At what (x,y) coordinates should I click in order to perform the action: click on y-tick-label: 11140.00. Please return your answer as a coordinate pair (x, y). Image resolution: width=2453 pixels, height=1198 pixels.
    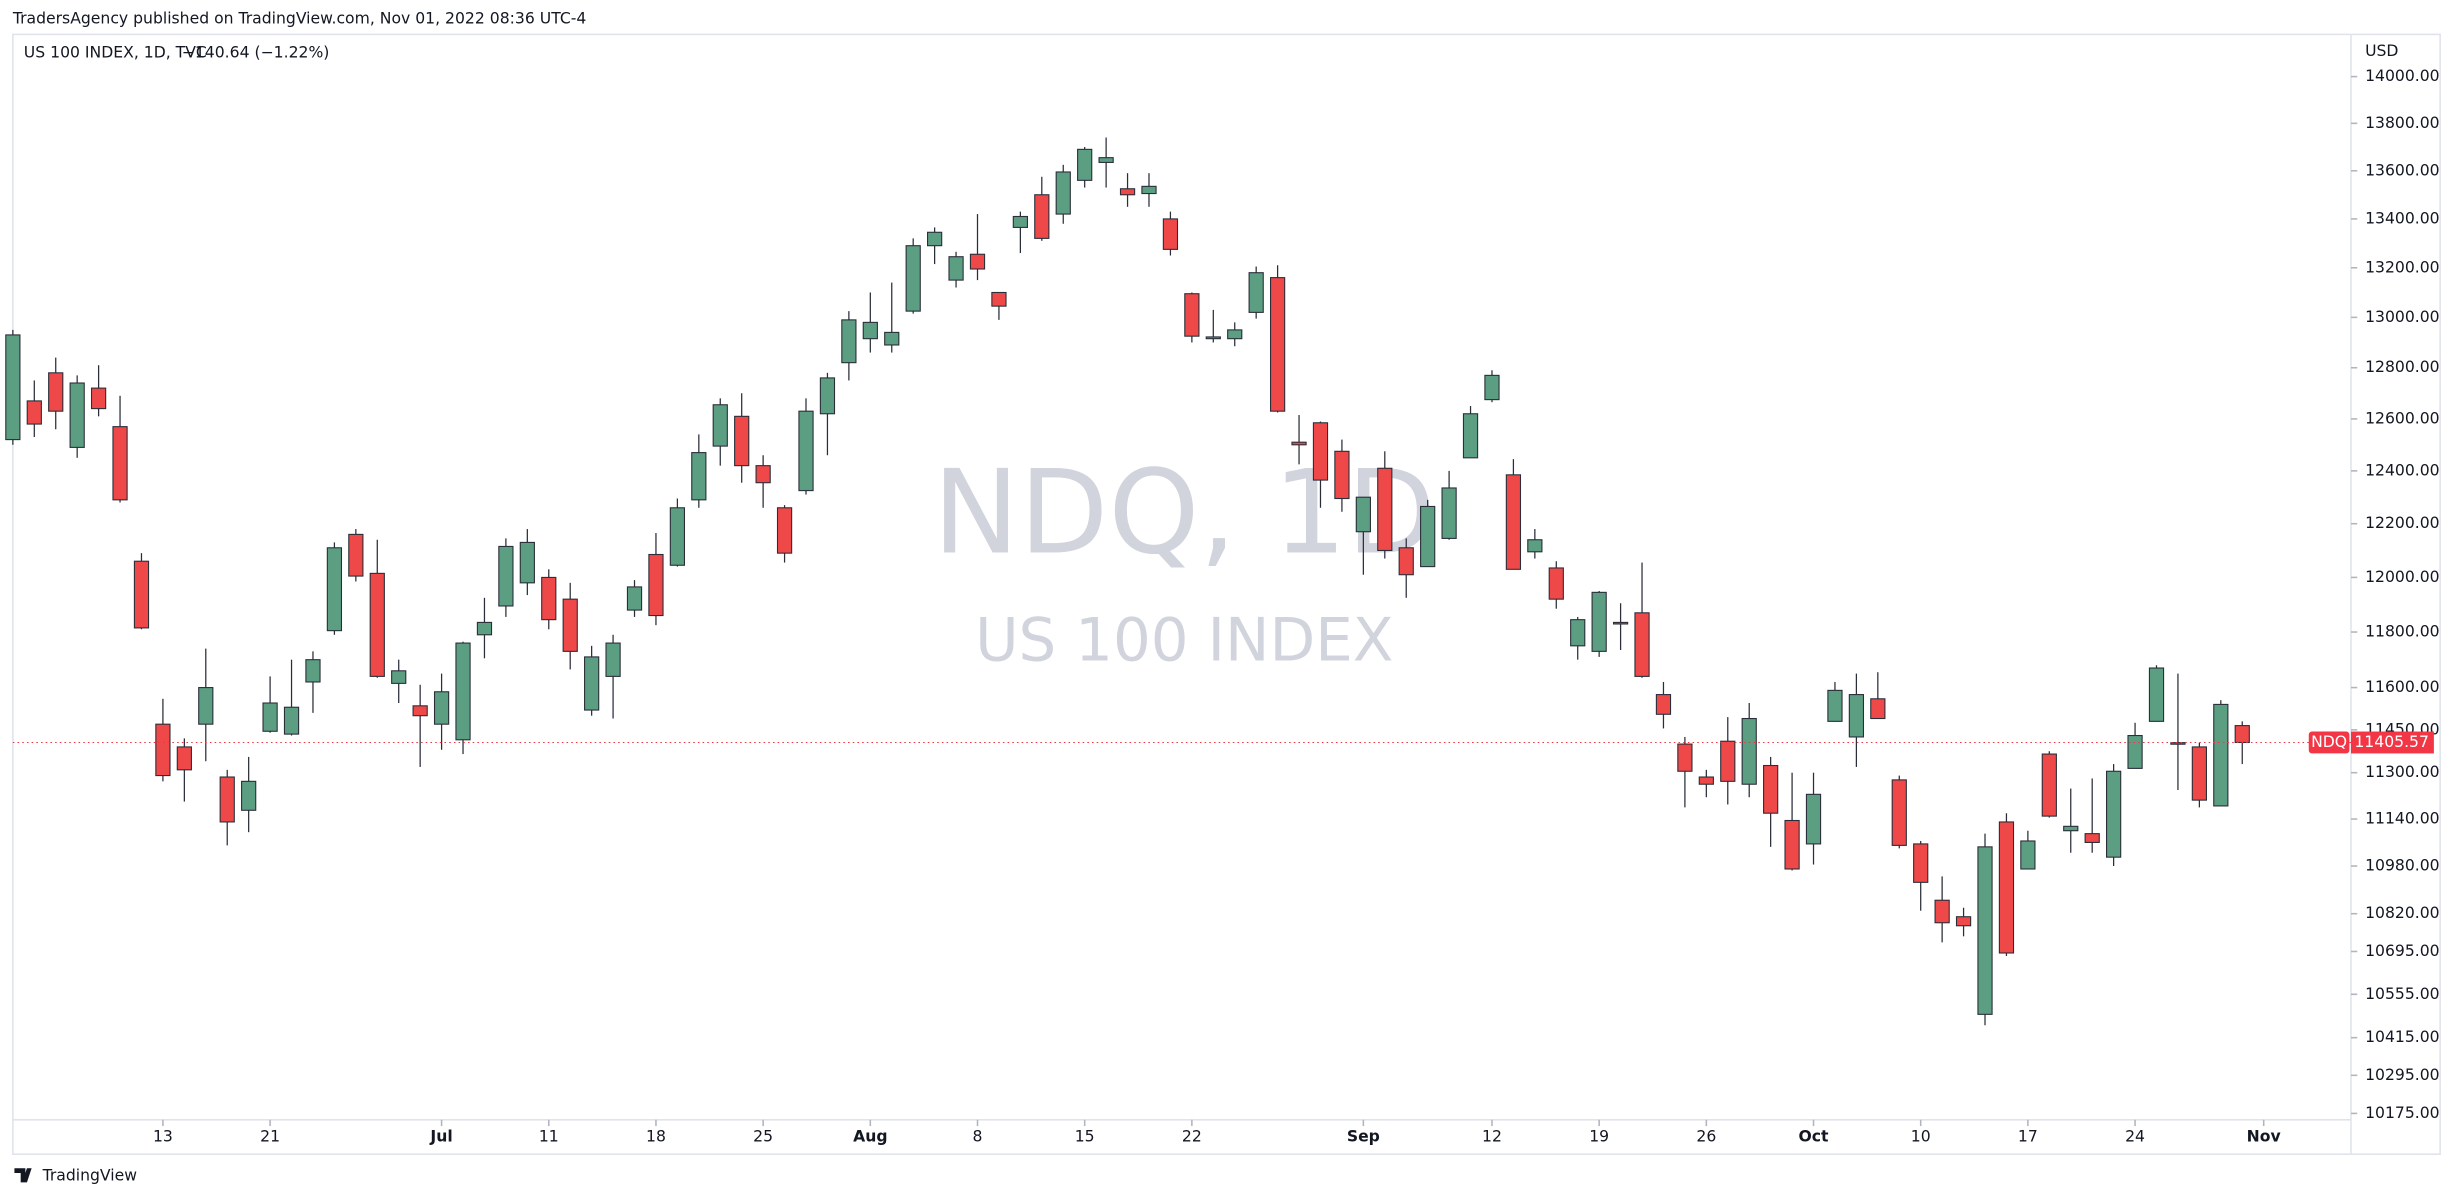
    Looking at the image, I should click on (2402, 818).